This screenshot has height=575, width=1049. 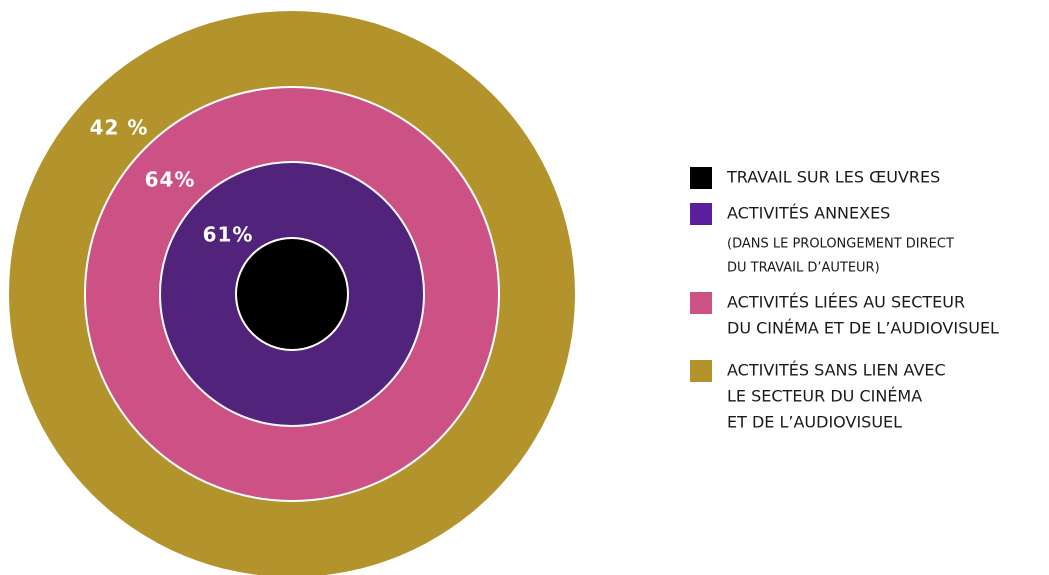 I want to click on ring, so click(x=292, y=294).